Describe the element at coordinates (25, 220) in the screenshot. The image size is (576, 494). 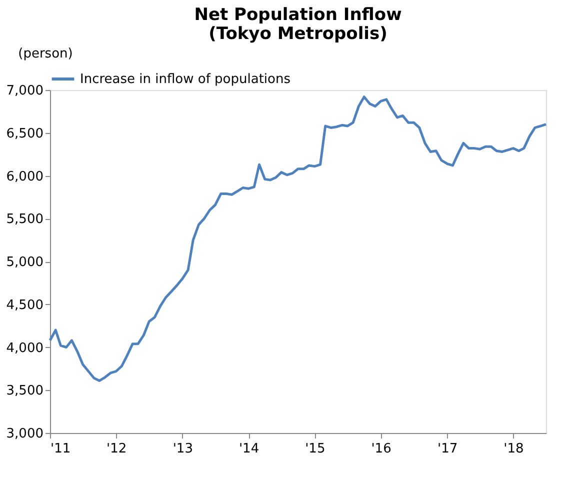
I see `y-tick-label: 5,500` at that location.